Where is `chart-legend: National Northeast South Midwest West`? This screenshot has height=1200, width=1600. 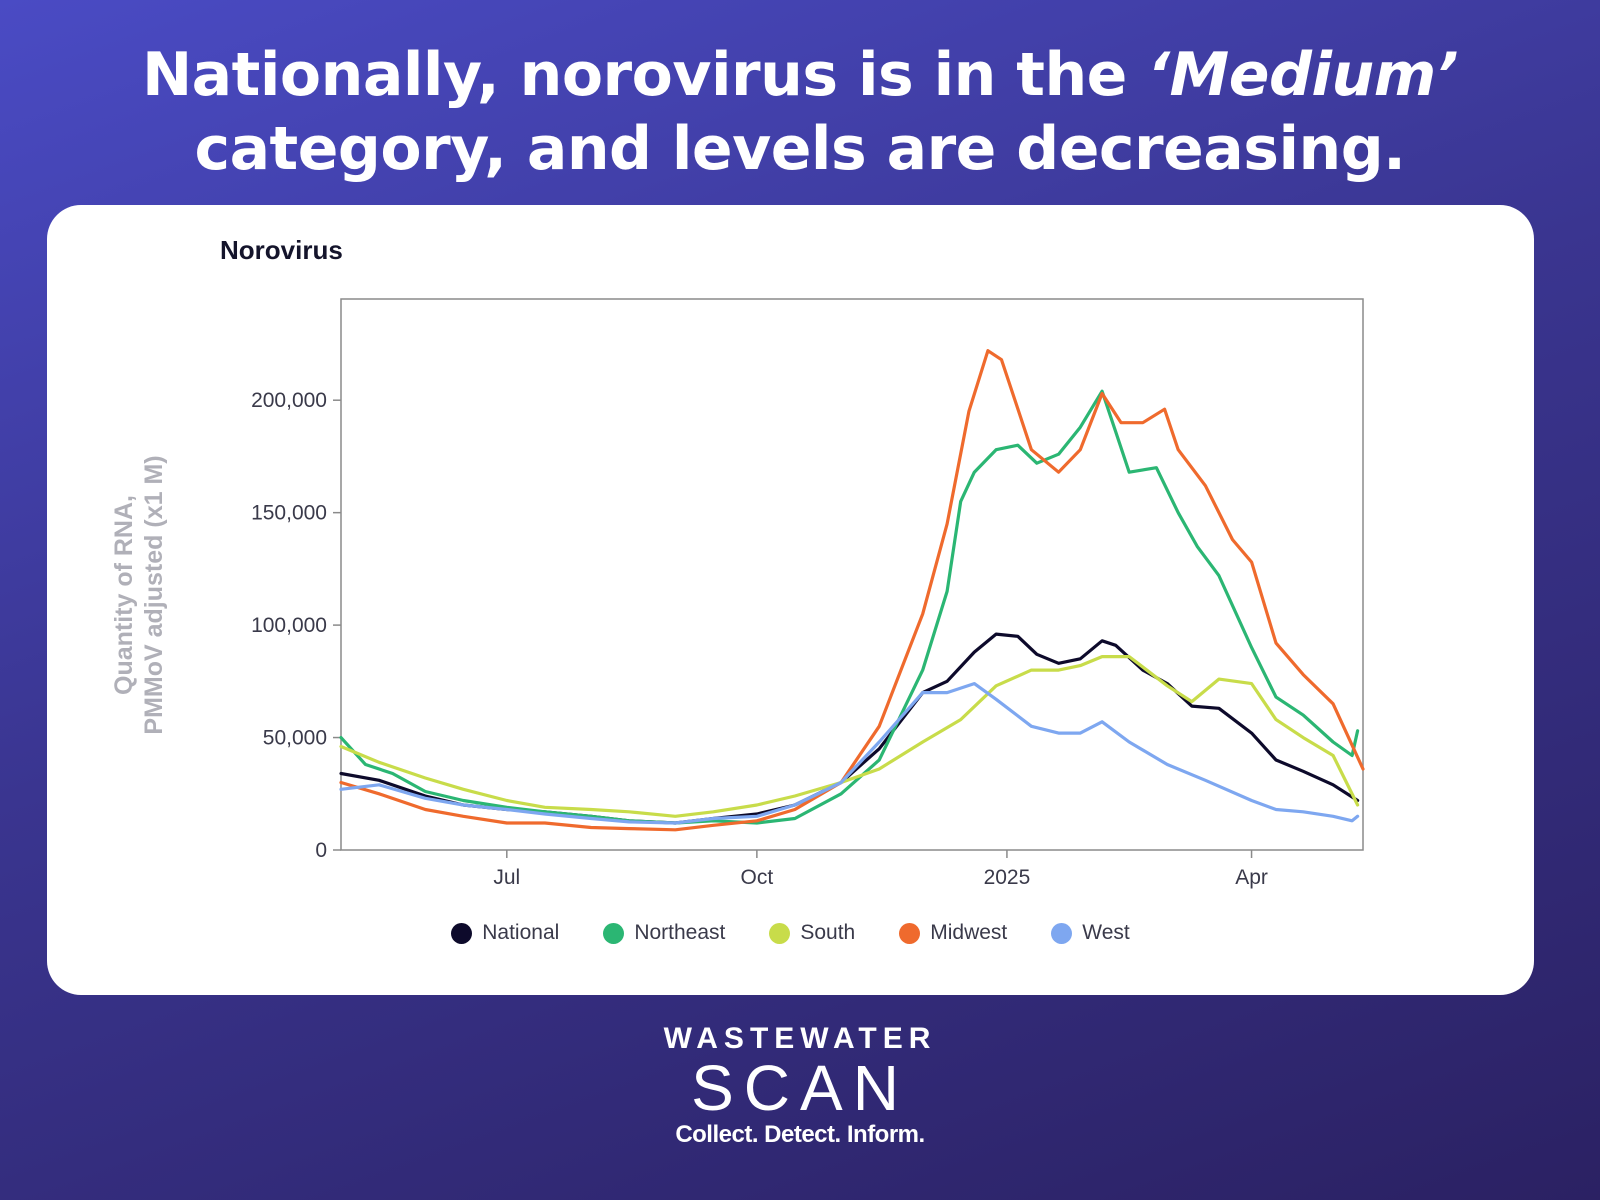 chart-legend: National Northeast South Midwest West is located at coordinates (790, 933).